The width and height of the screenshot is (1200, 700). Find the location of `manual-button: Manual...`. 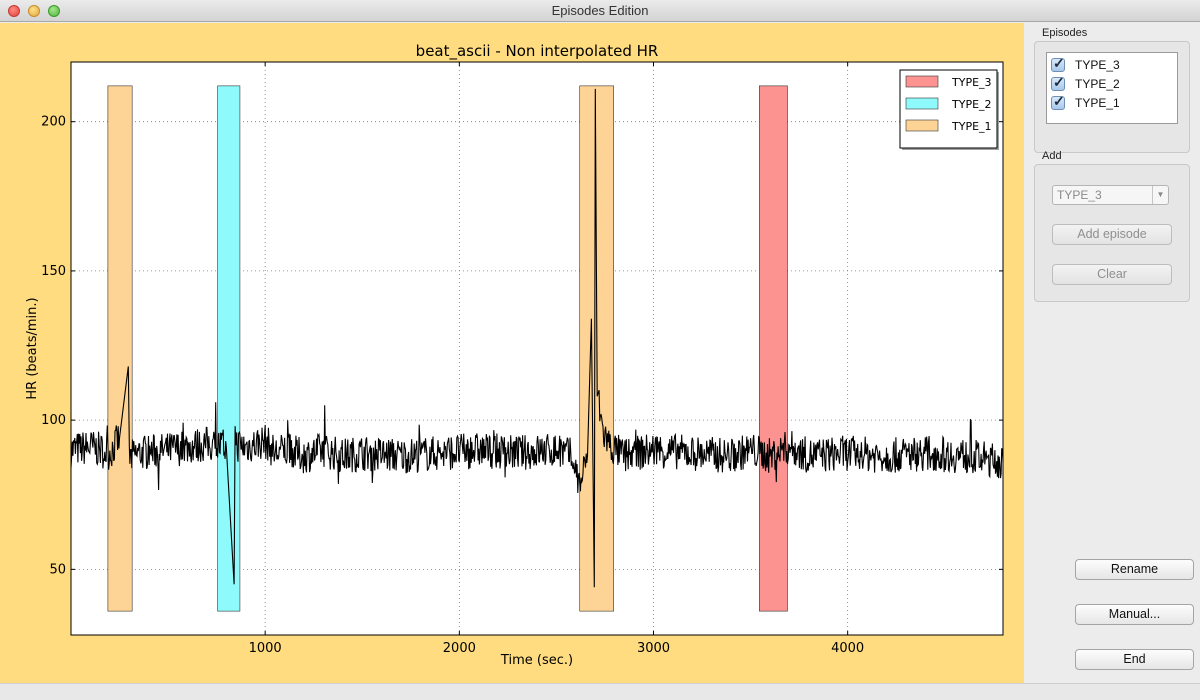

manual-button: Manual... is located at coordinates (1134, 614).